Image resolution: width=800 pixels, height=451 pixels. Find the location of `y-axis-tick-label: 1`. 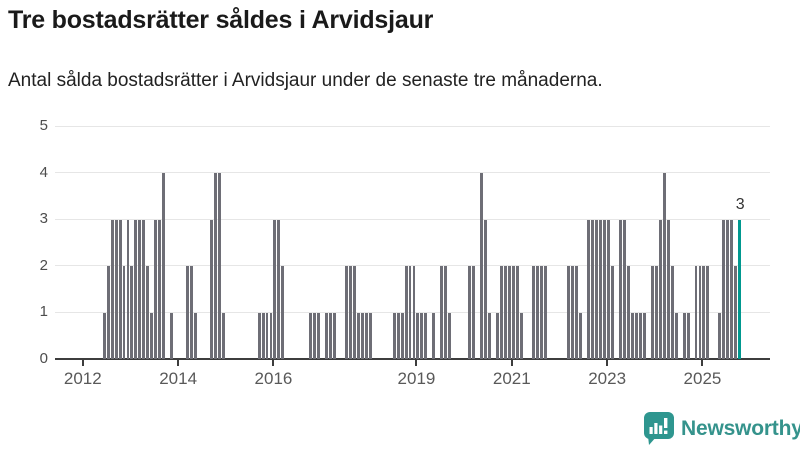

y-axis-tick-label: 1 is located at coordinates (43, 311).